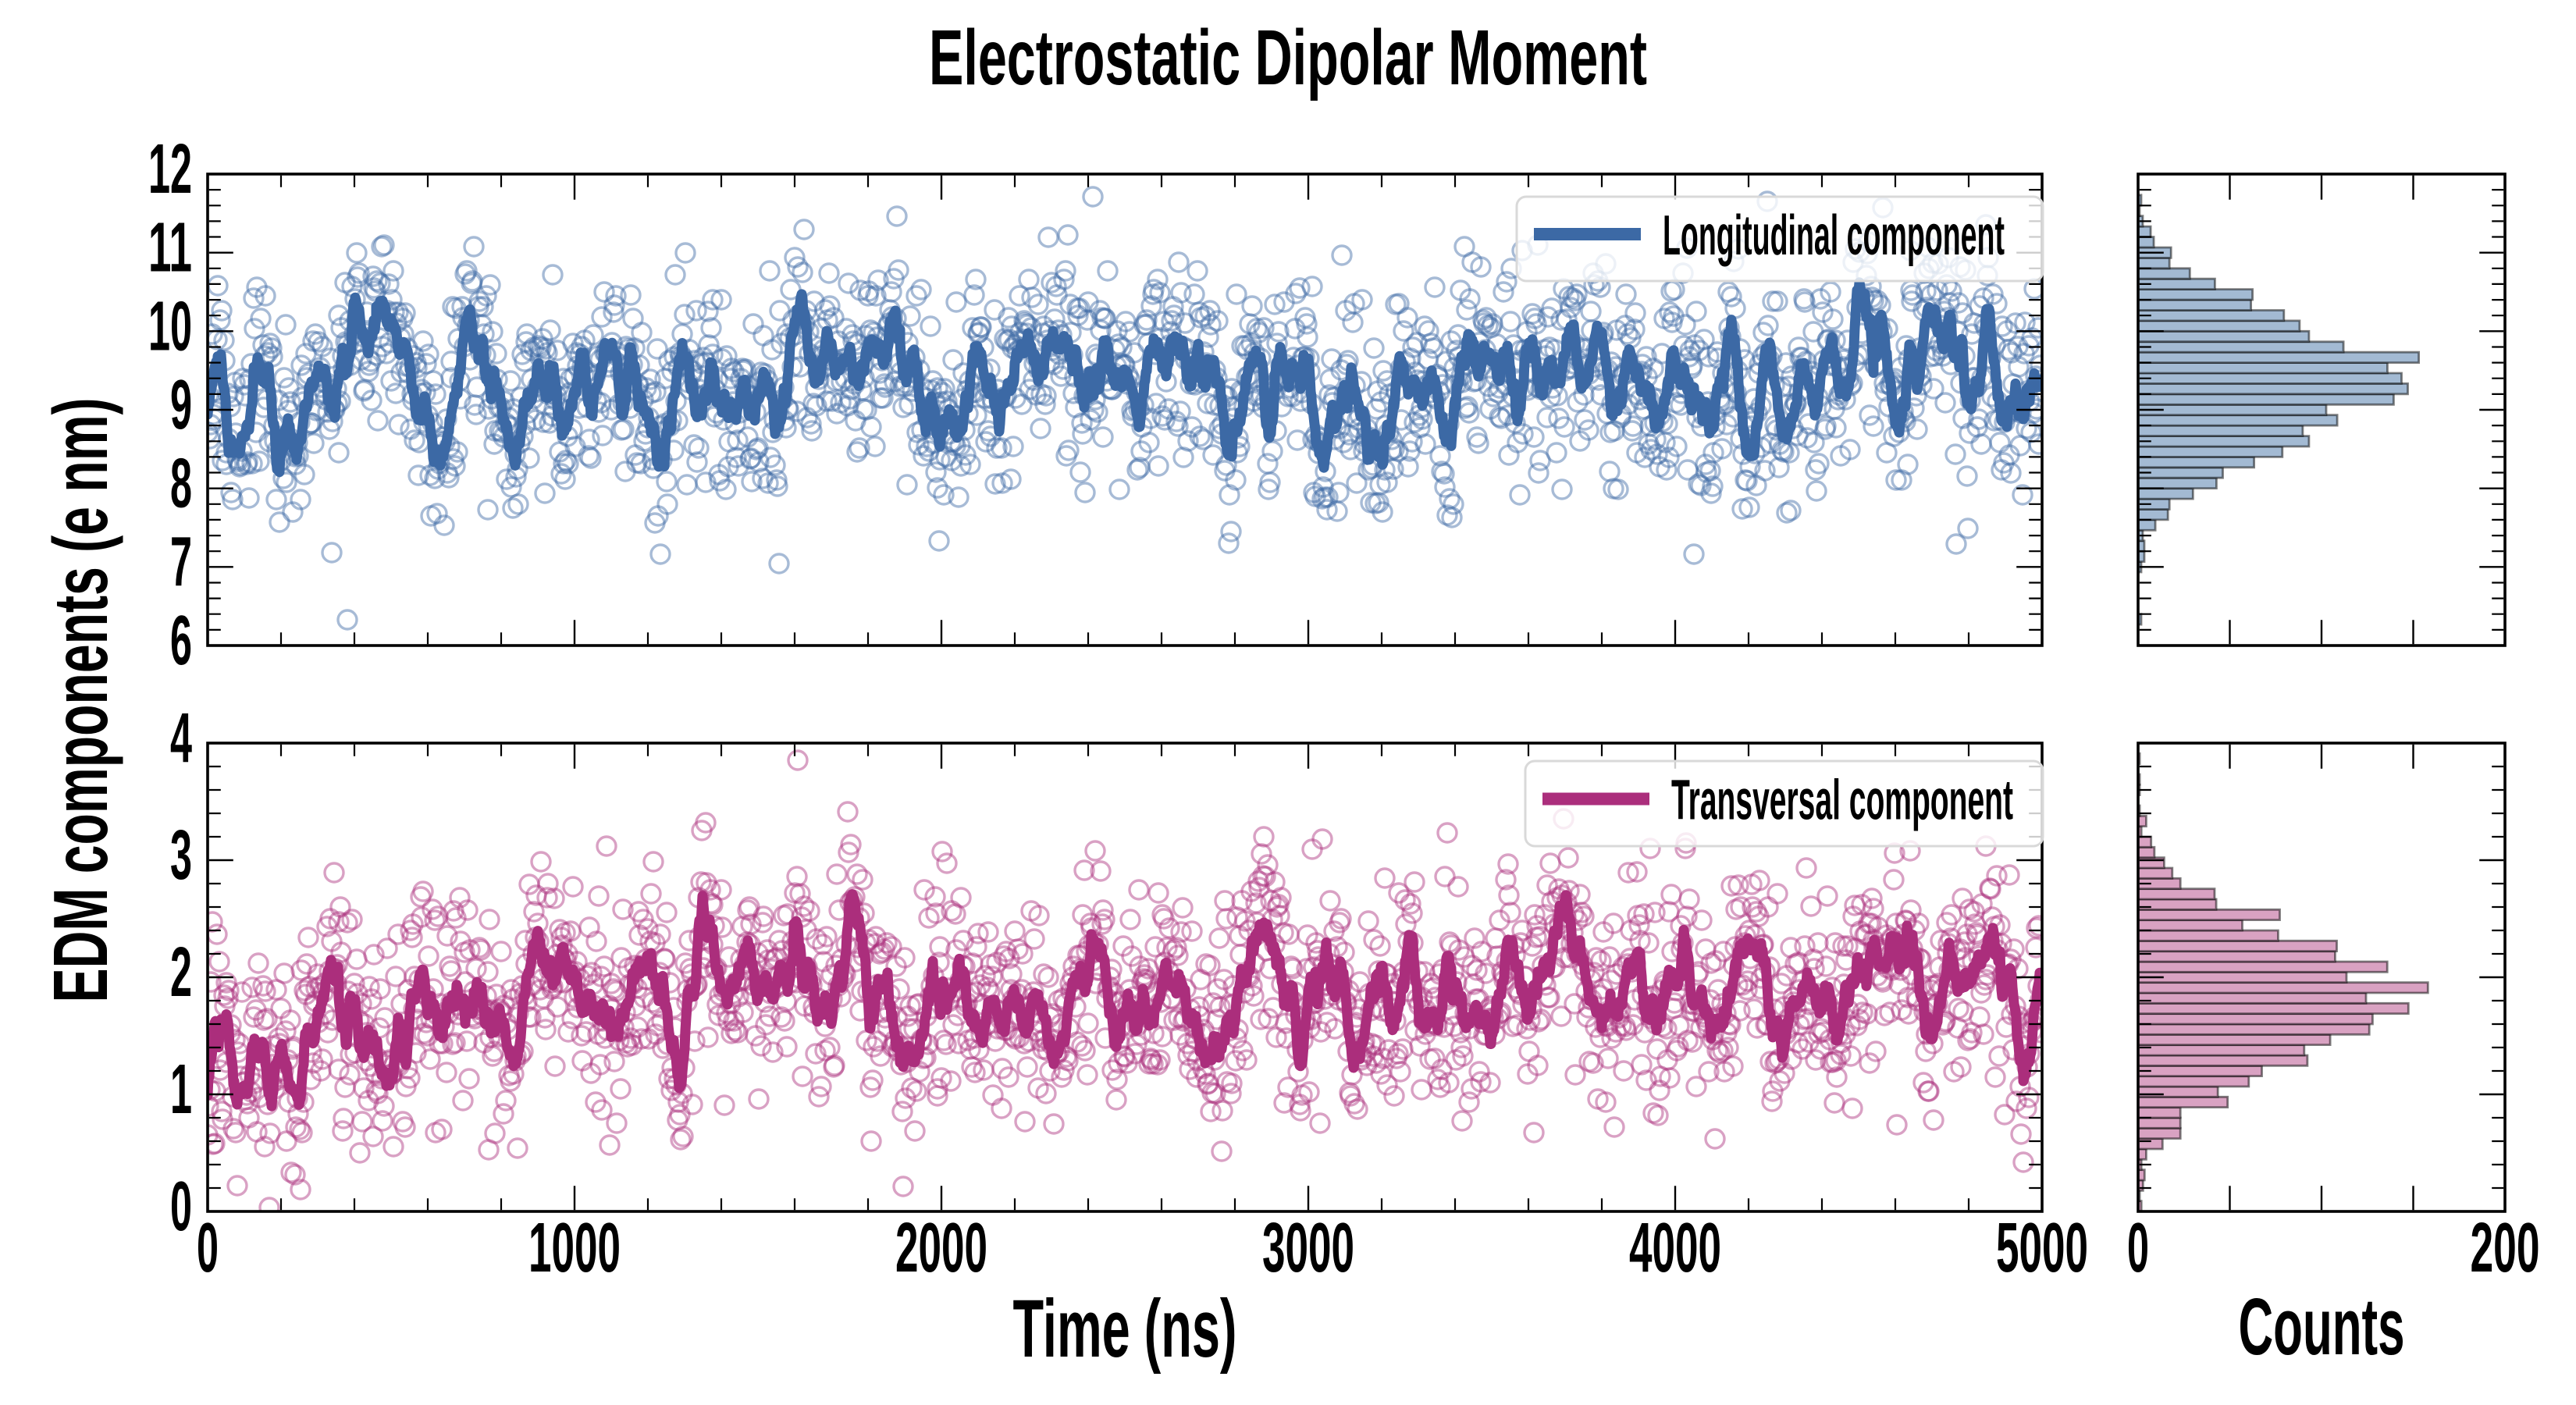 The width and height of the screenshot is (2576, 1405). I want to click on svg-text: 1000, so click(574, 1248).